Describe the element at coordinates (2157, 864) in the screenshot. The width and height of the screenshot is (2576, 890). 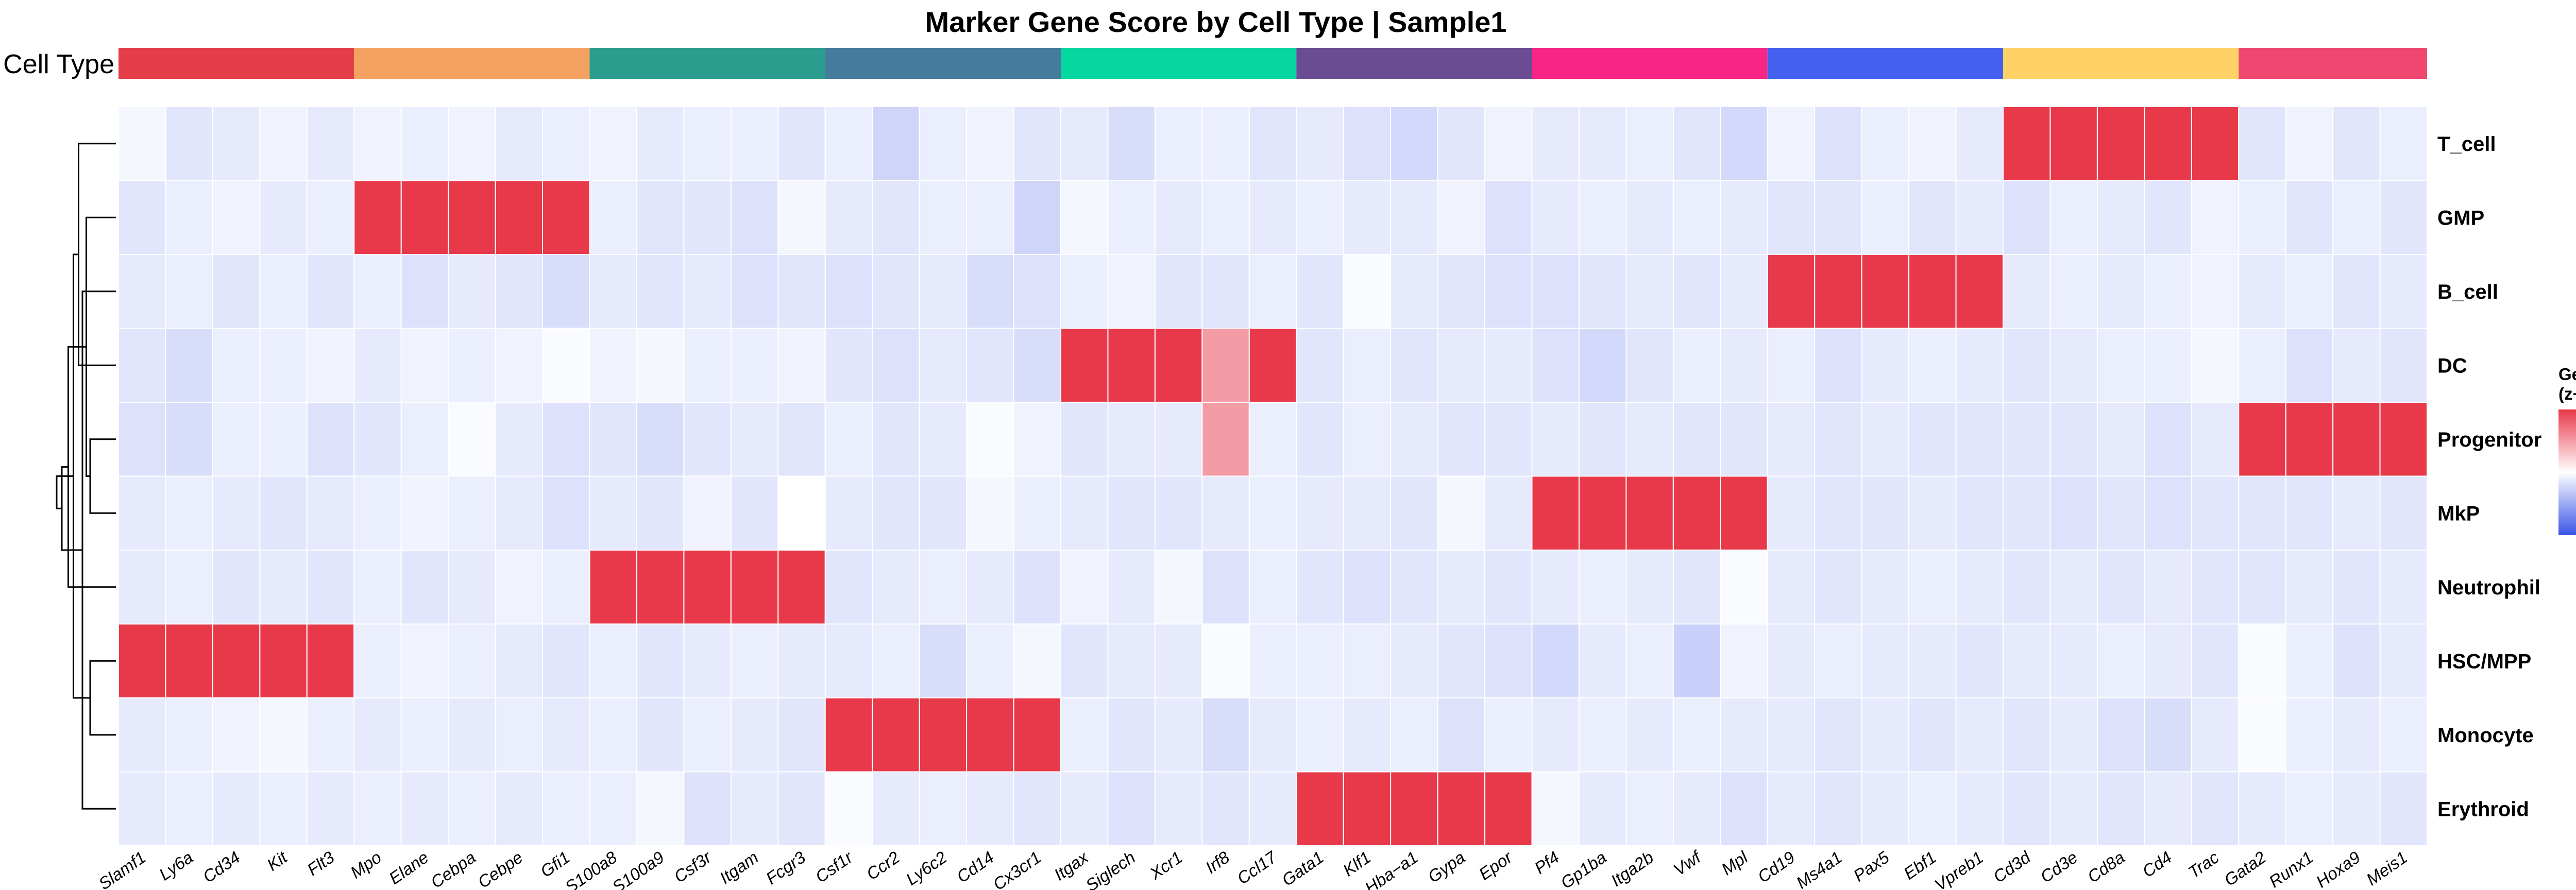
I see `col-label-cd4: Cd4` at that location.